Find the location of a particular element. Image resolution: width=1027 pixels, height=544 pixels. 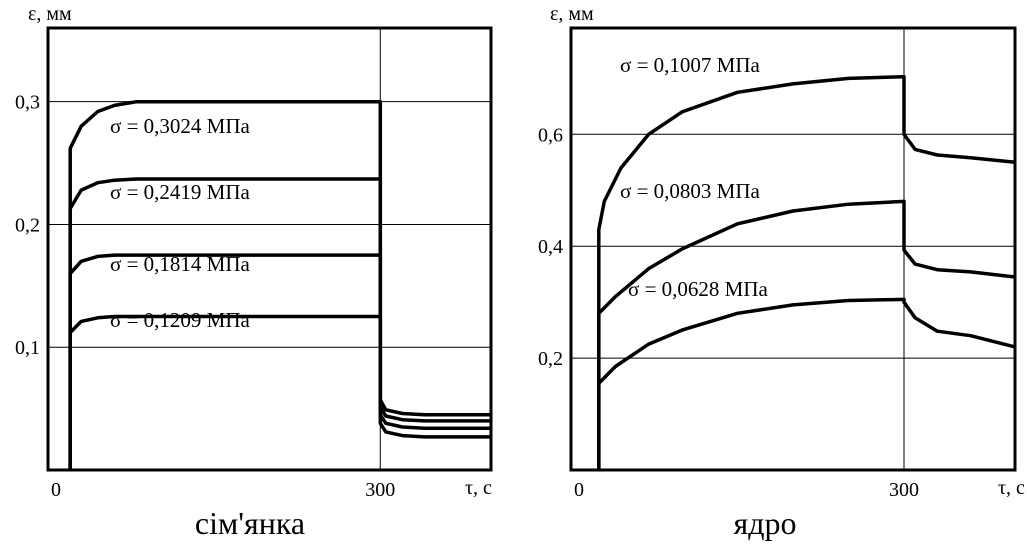

series-label: σ = 0,1007 МПа is located at coordinates (690, 65).